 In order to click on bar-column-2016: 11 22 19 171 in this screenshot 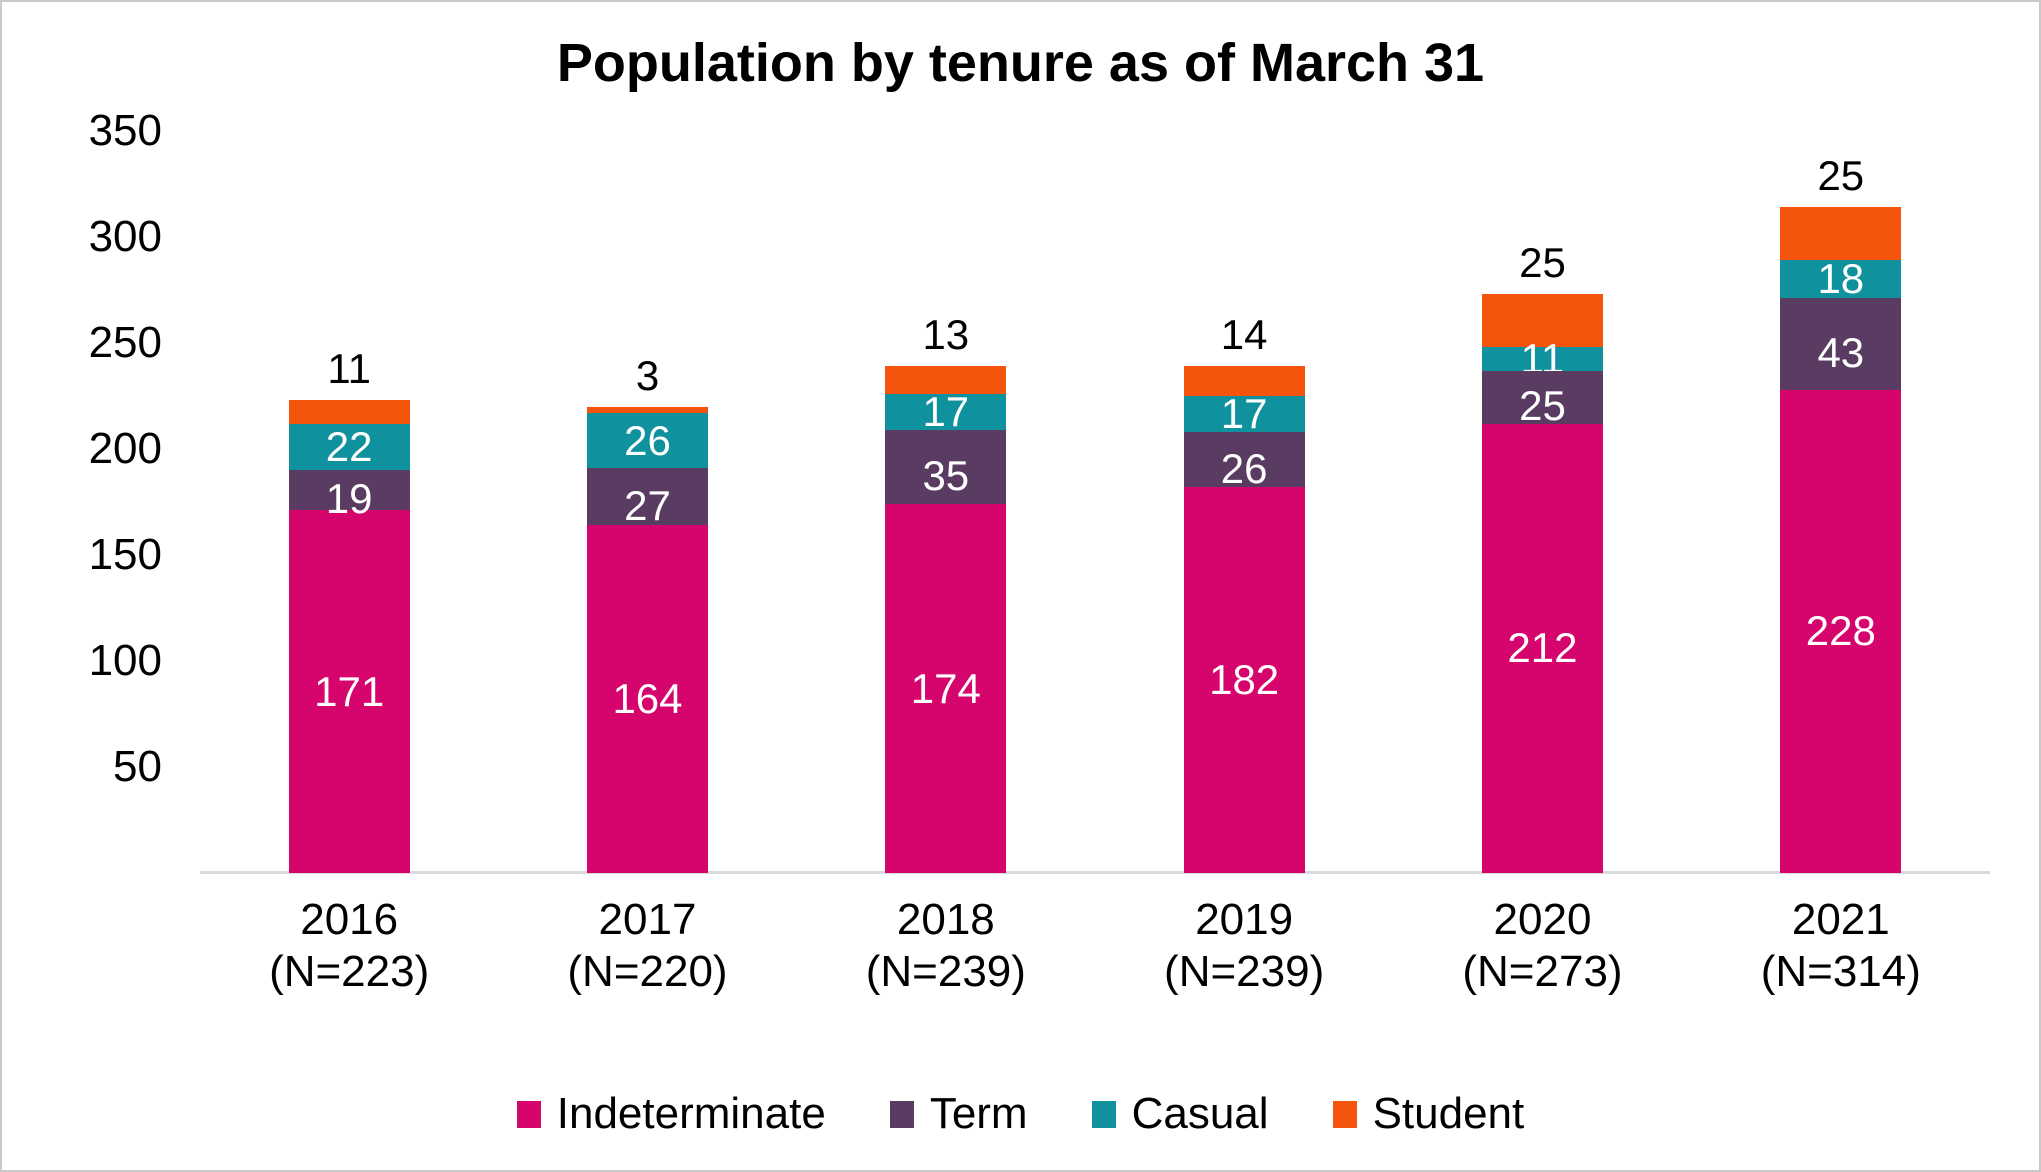, I will do `click(349, 502)`.